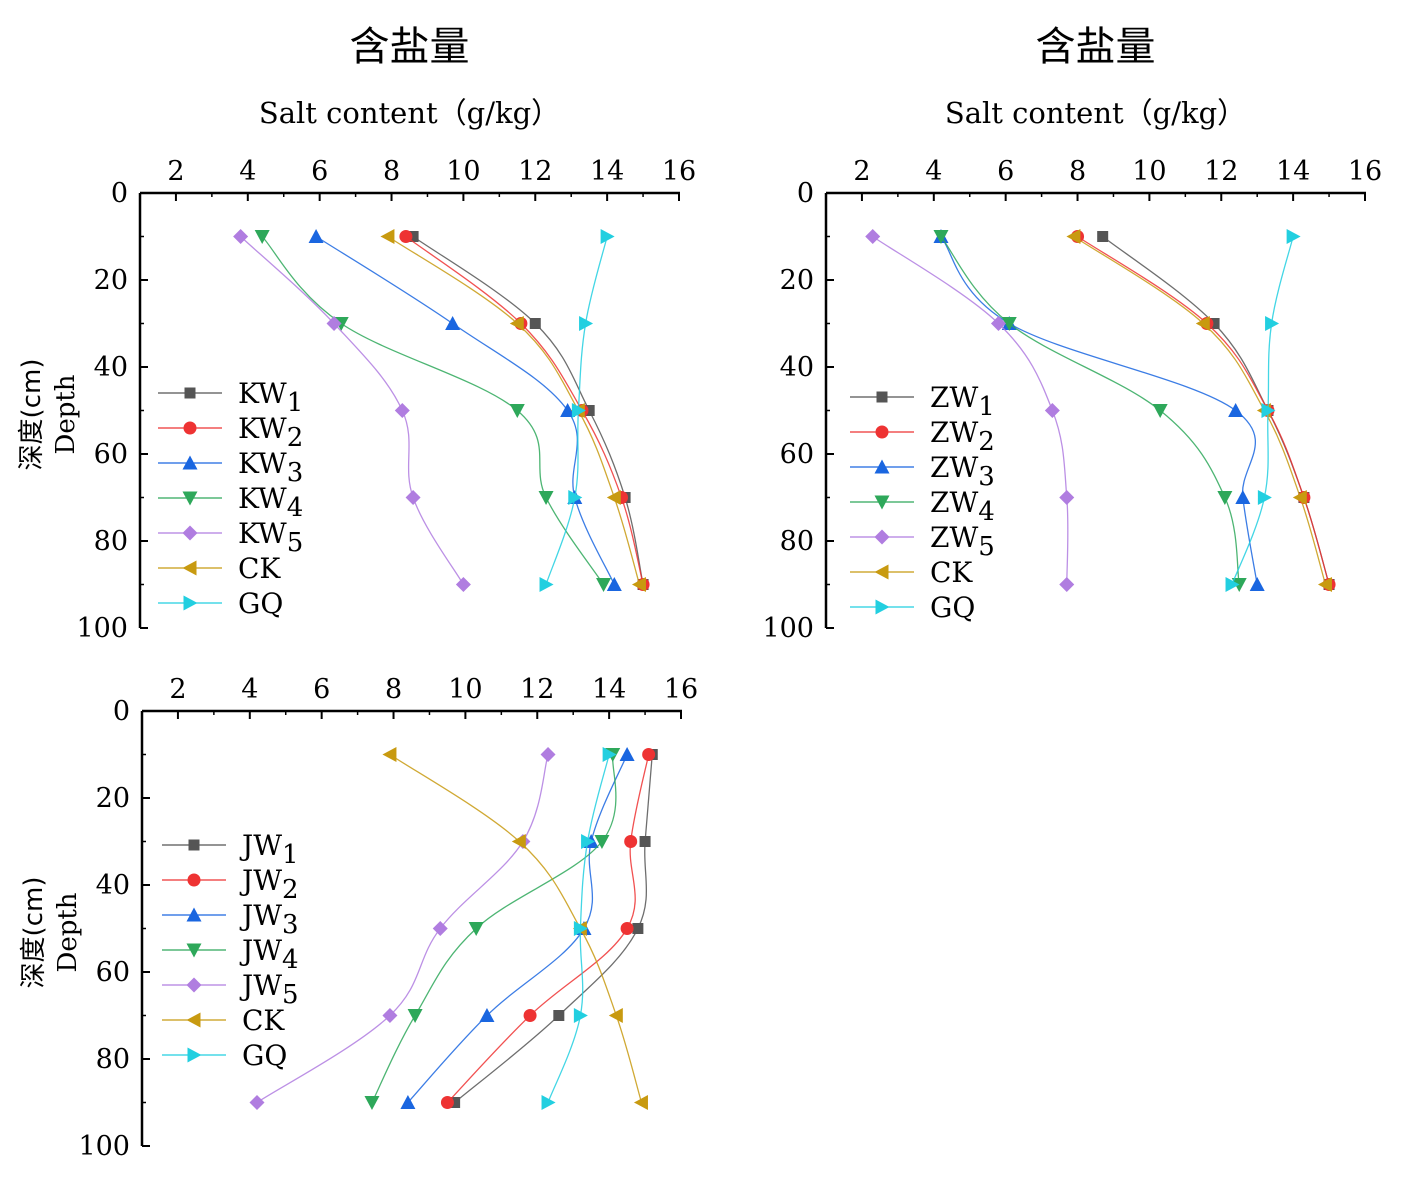 This screenshot has width=1417, height=1185. What do you see at coordinates (230, 537) in the screenshot?
I see `legend-item: KW5` at bounding box center [230, 537].